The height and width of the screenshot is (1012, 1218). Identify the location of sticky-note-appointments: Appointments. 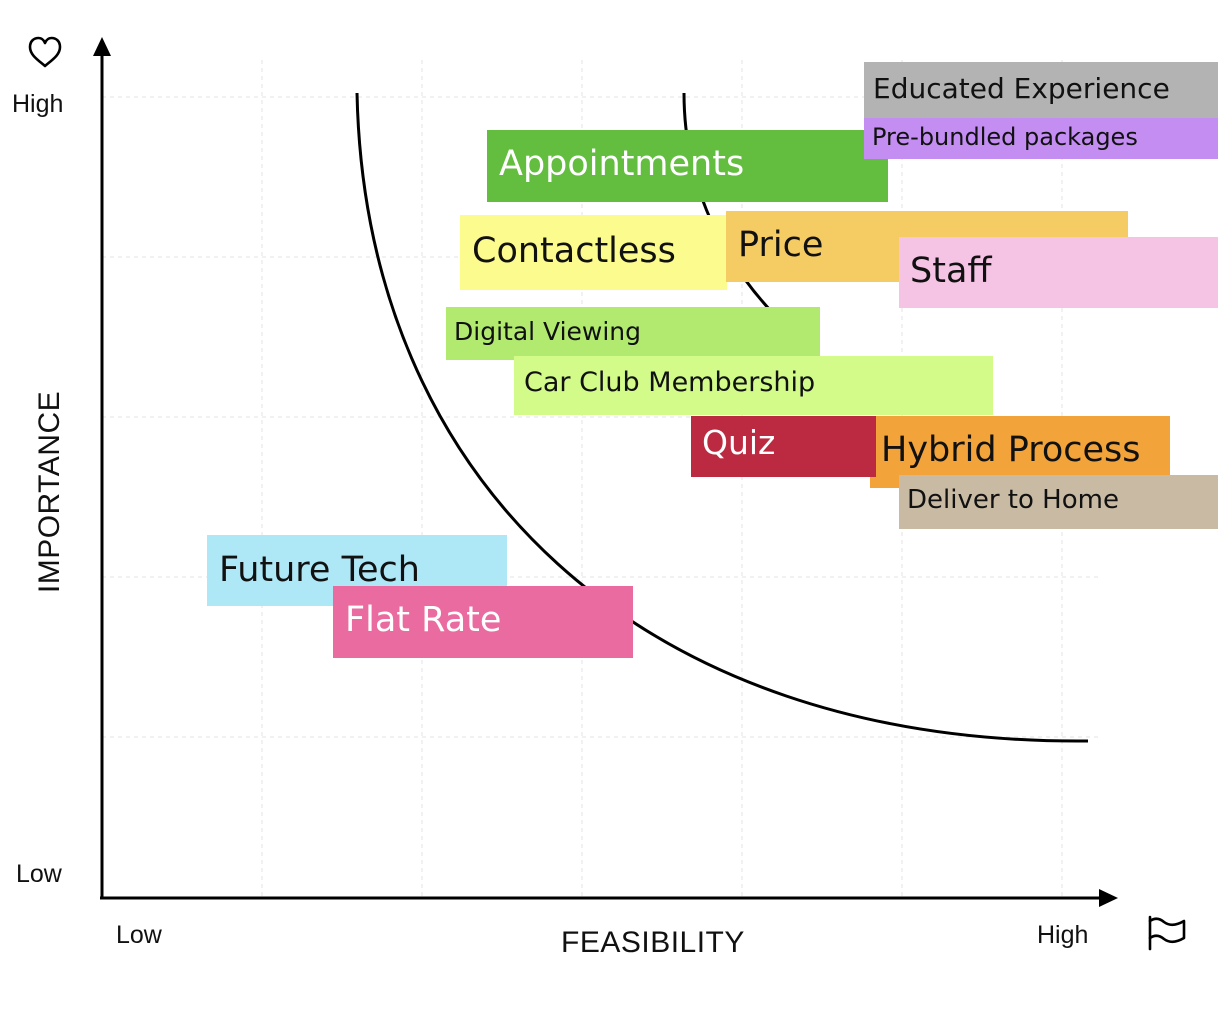
(687, 166).